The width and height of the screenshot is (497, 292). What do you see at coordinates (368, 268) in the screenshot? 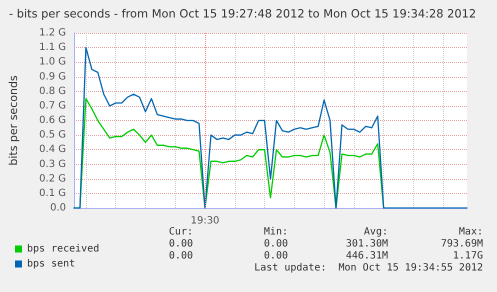
I see `text: Last update: Mon Oct 15 19:34:55 2012` at bounding box center [368, 268].